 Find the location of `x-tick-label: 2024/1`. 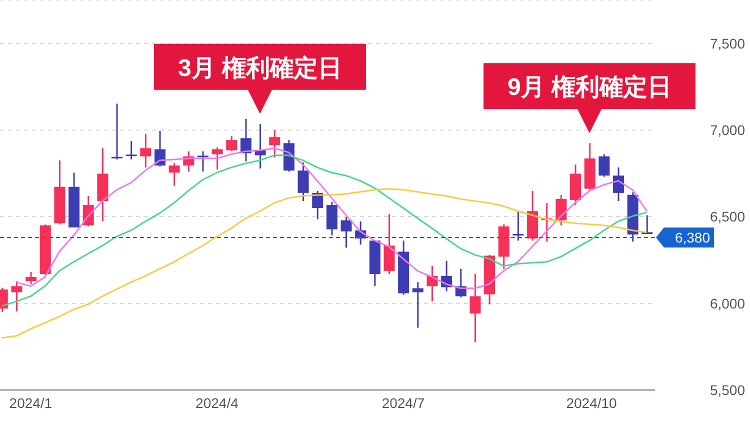

x-tick-label: 2024/1 is located at coordinates (30, 402).